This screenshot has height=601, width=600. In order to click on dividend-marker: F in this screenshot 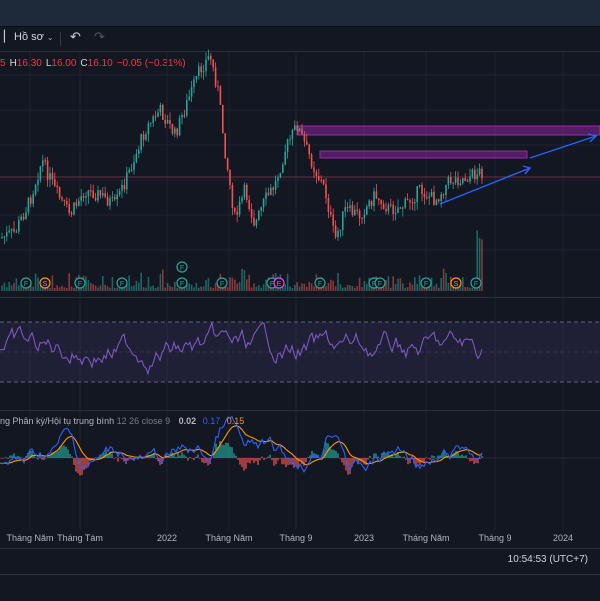, I will do `click(380, 283)`.